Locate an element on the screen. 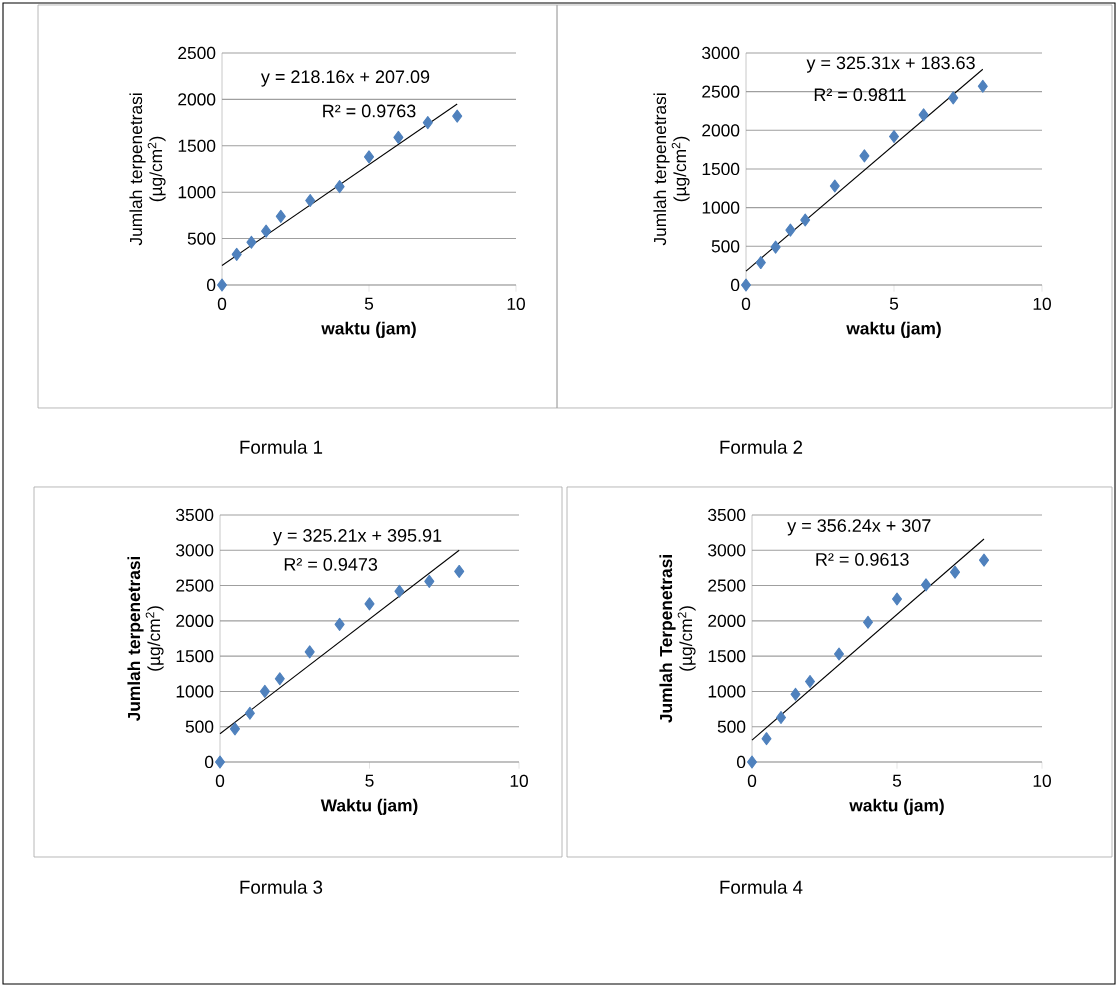 The width and height of the screenshot is (1118, 987). annotation: R² = 0.9613 is located at coordinates (862, 559).